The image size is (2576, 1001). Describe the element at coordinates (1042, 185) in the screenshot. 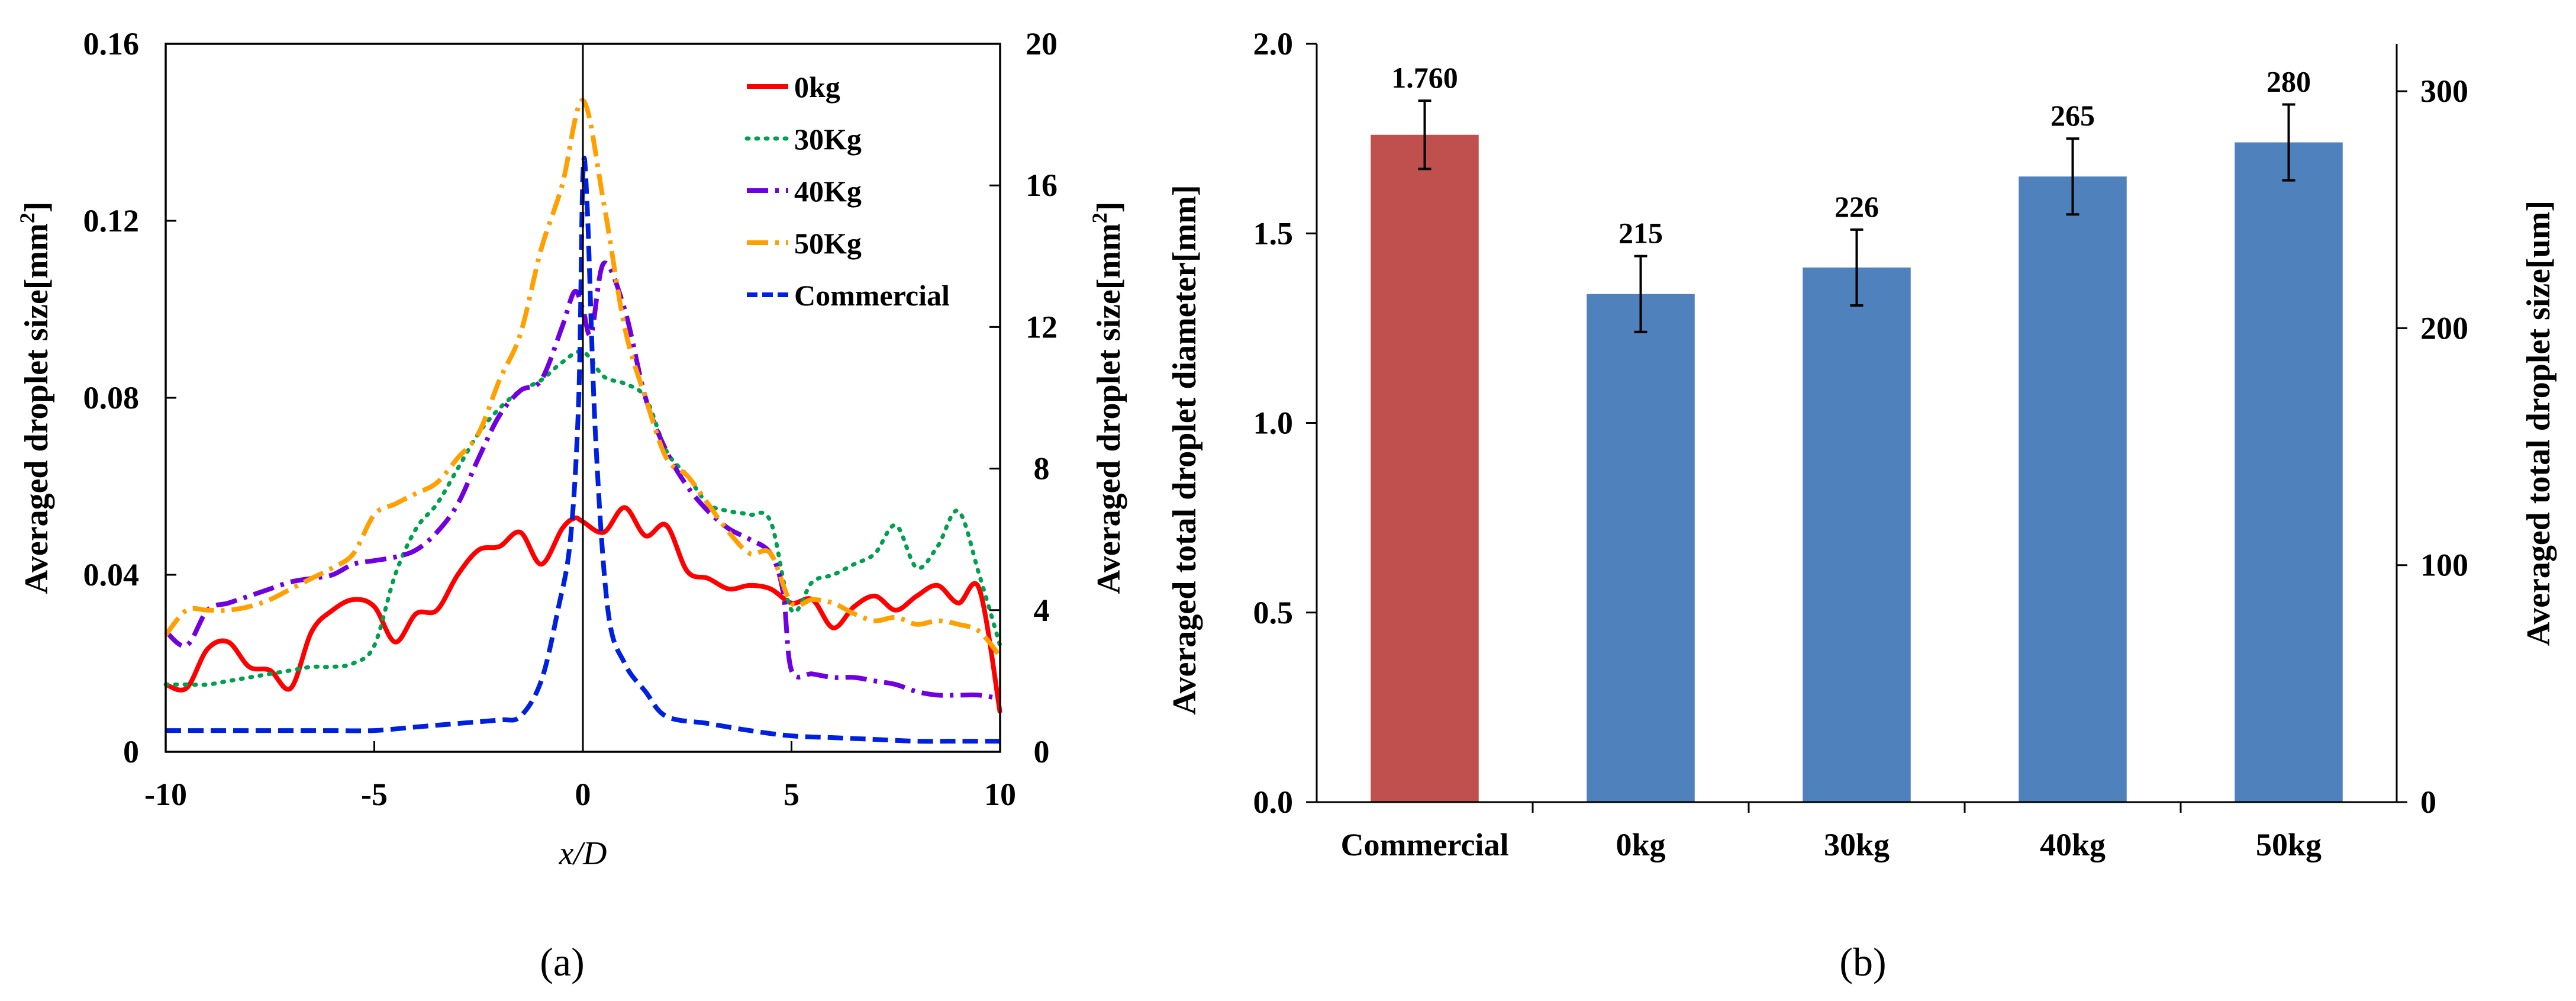

I see `y2-tick-label: 16` at that location.